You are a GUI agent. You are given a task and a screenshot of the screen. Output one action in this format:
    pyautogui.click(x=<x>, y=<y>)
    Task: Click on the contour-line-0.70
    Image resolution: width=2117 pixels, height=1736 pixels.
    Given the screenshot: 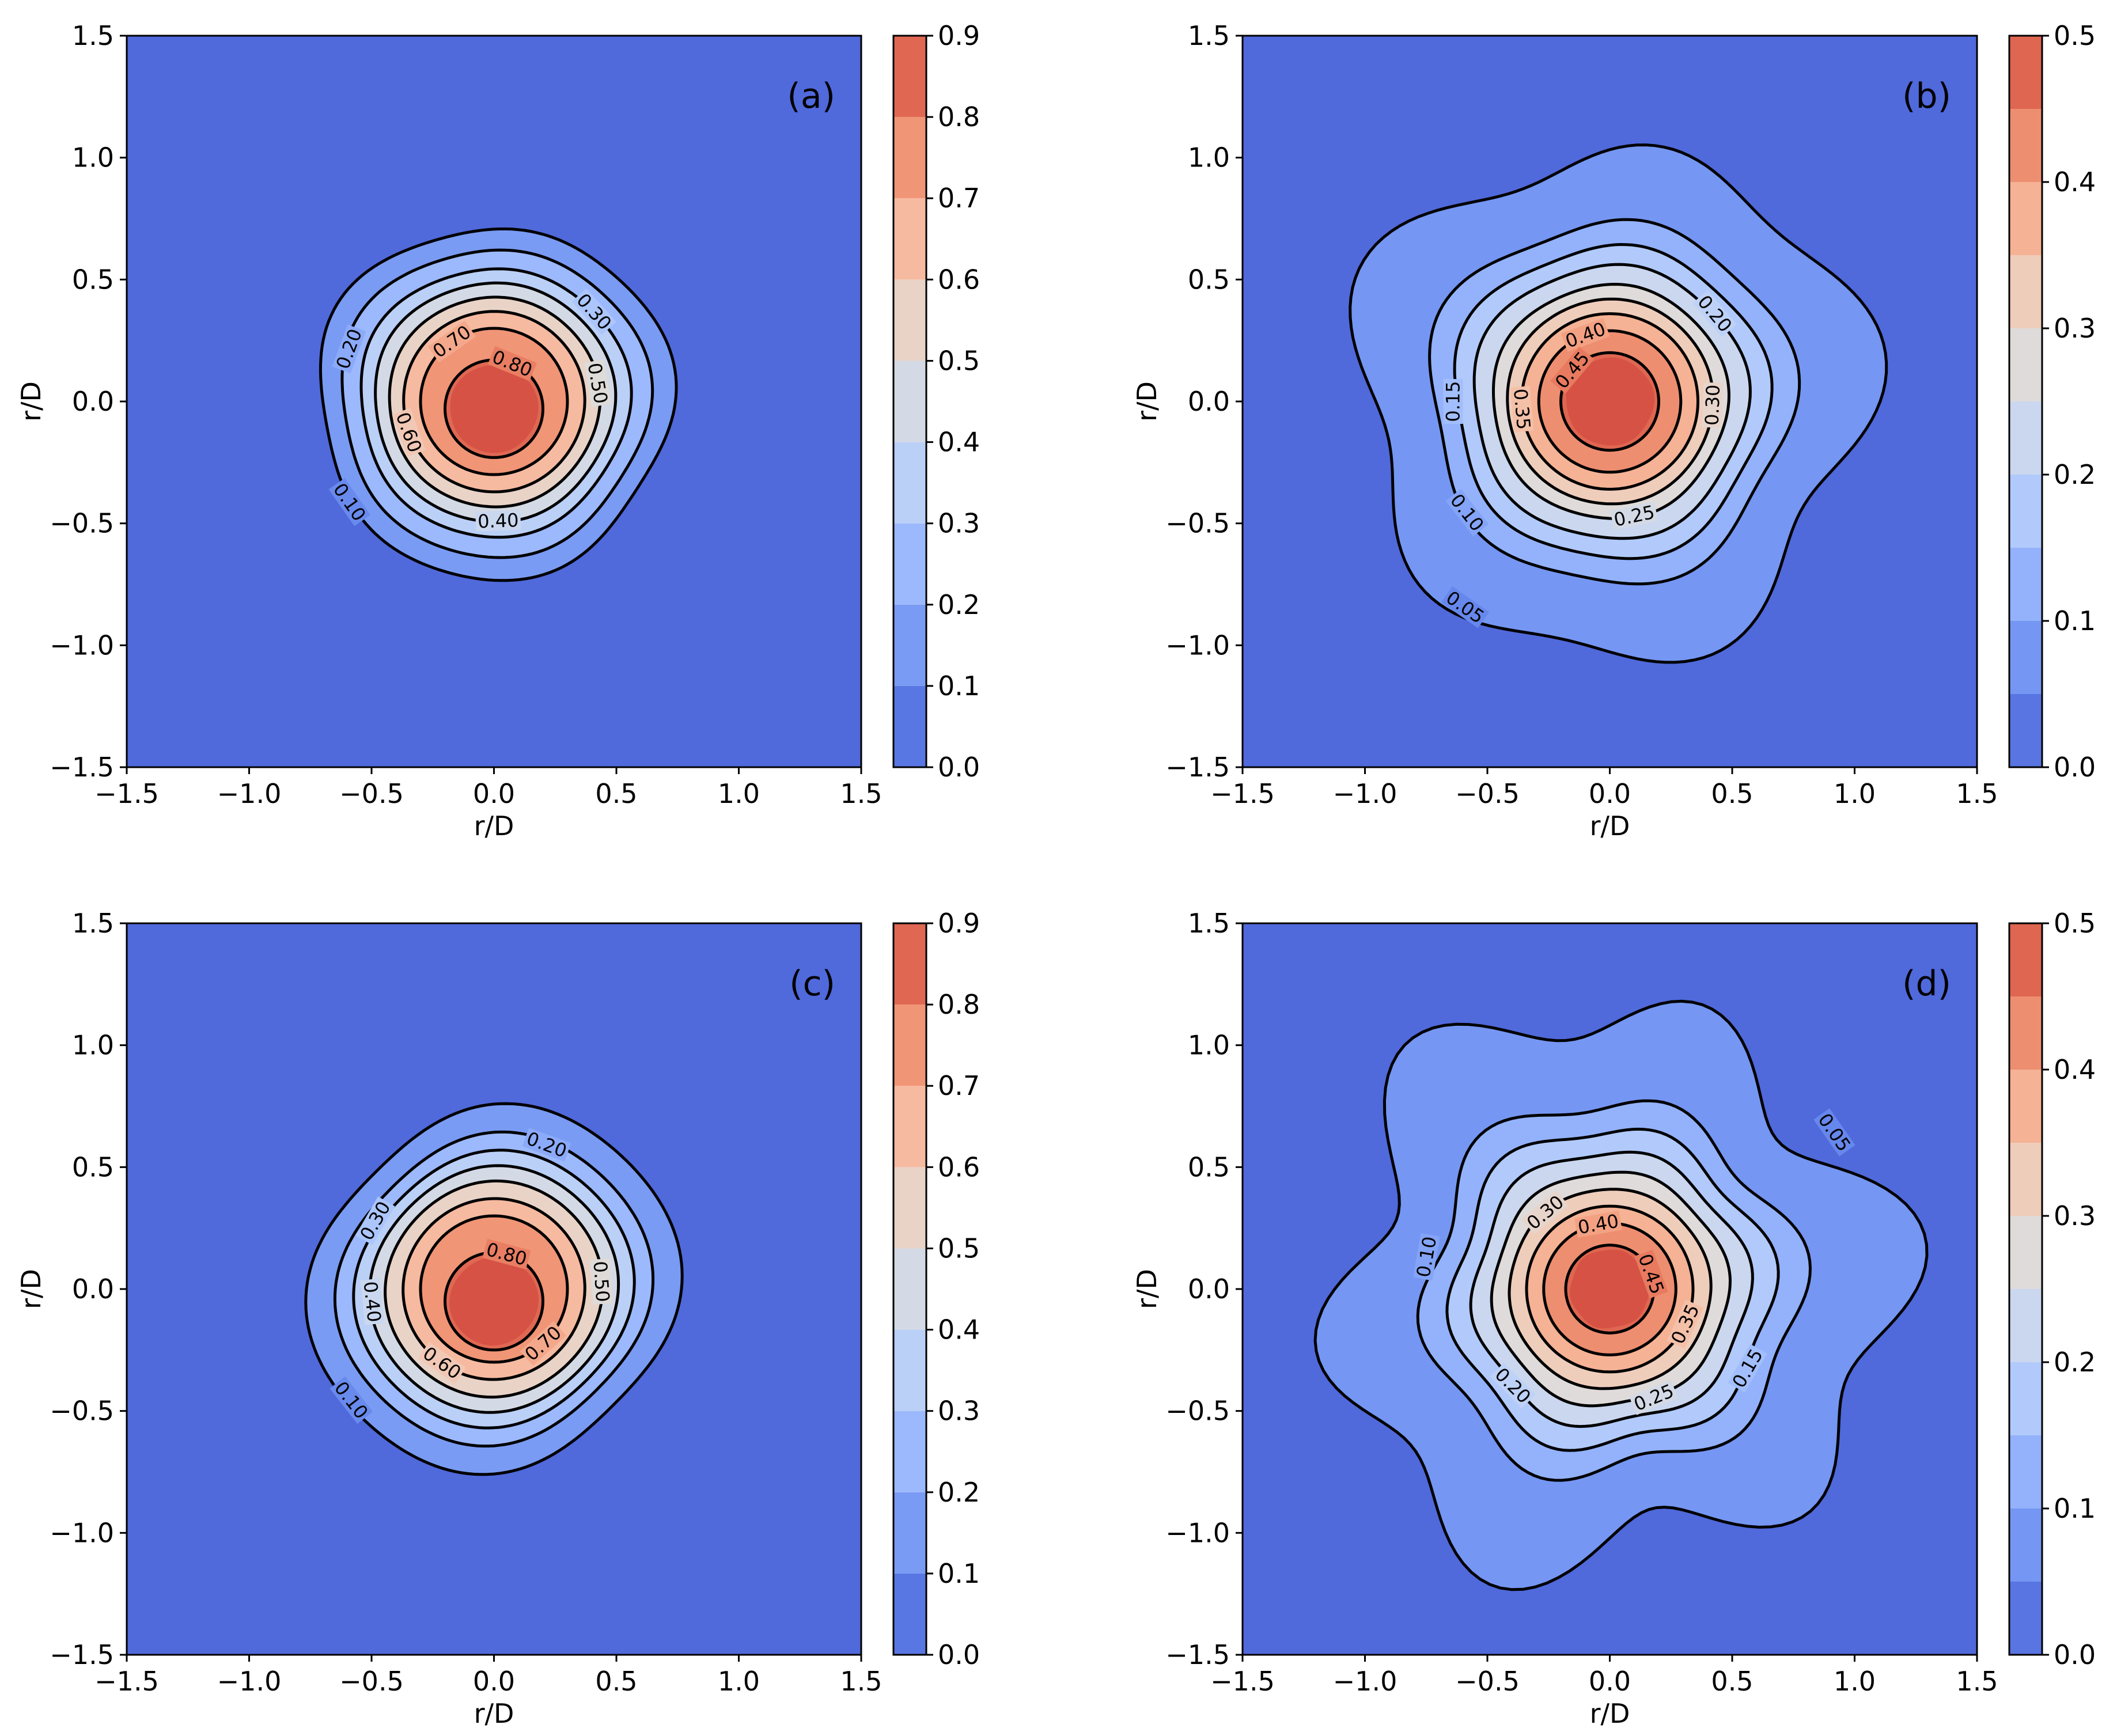 What is the action you would take?
    pyautogui.click(x=494, y=402)
    